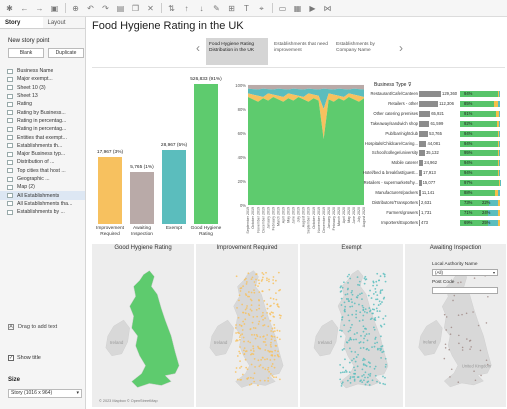 Image resolution: width=507 pixels, height=409 pixels. I want to click on show-title-checkbox: ✓, so click(11, 358).